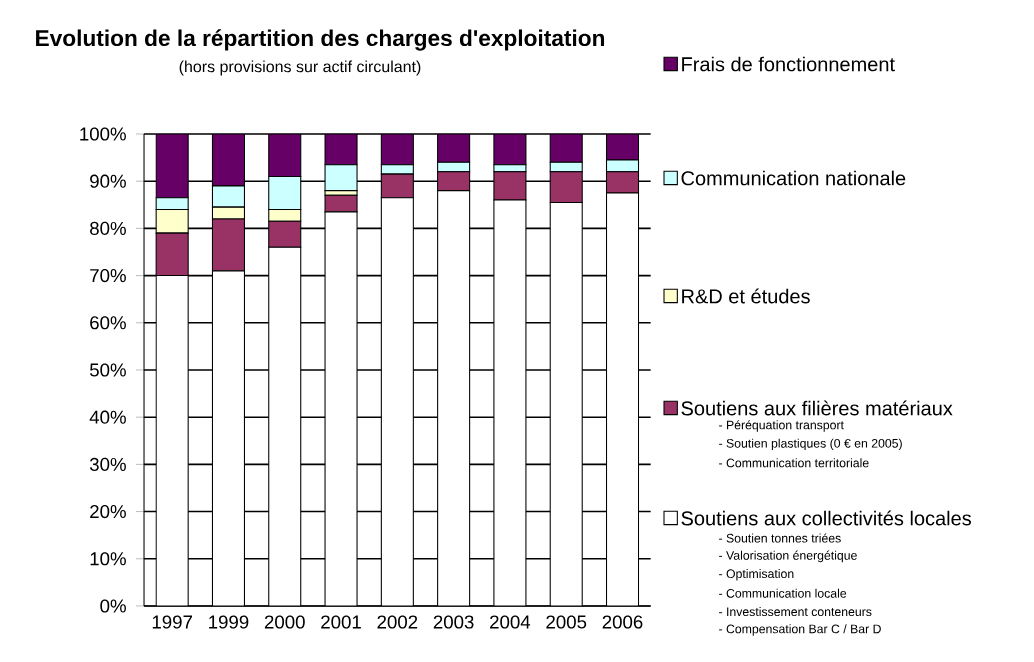 Image resolution: width=1034 pixels, height=662 pixels. Describe the element at coordinates (108, 228) in the screenshot. I see `y-tick-label: 80%` at that location.